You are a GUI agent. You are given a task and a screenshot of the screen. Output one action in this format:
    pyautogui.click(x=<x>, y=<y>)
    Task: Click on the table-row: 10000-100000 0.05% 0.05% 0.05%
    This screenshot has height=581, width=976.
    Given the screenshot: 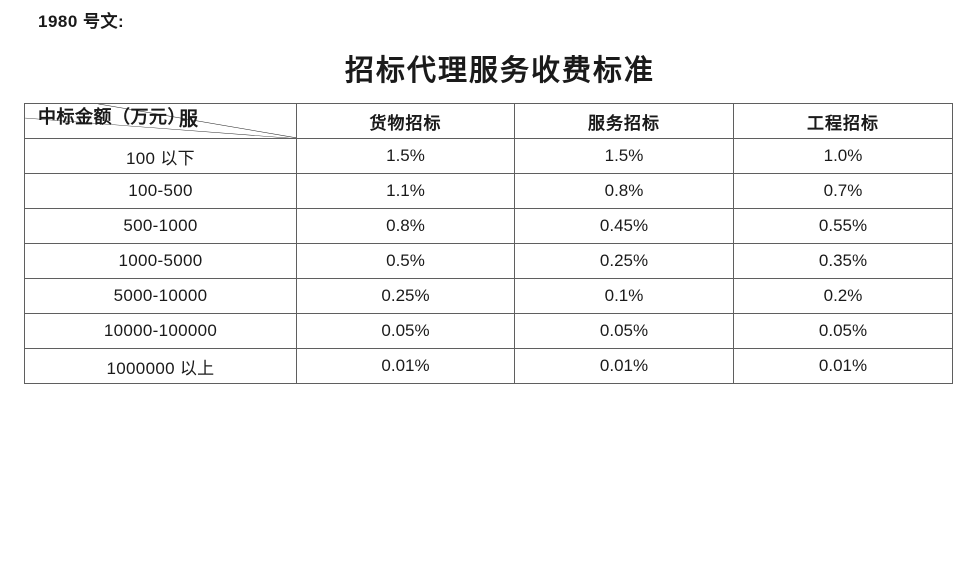 What is the action you would take?
    pyautogui.click(x=488, y=331)
    